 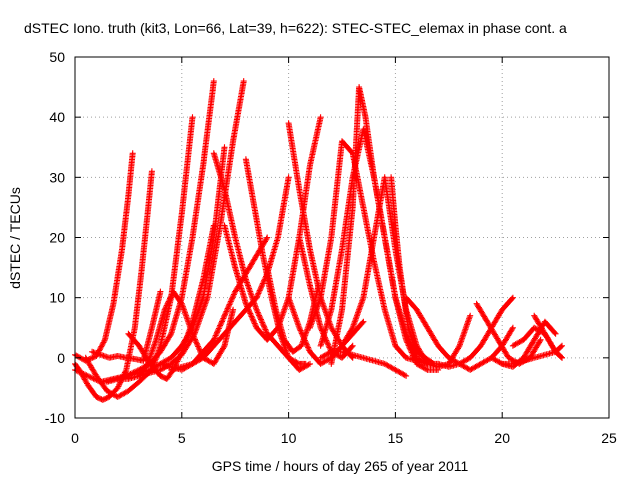 What do you see at coordinates (396, 438) in the screenshot?
I see `x-tick-label: 15` at bounding box center [396, 438].